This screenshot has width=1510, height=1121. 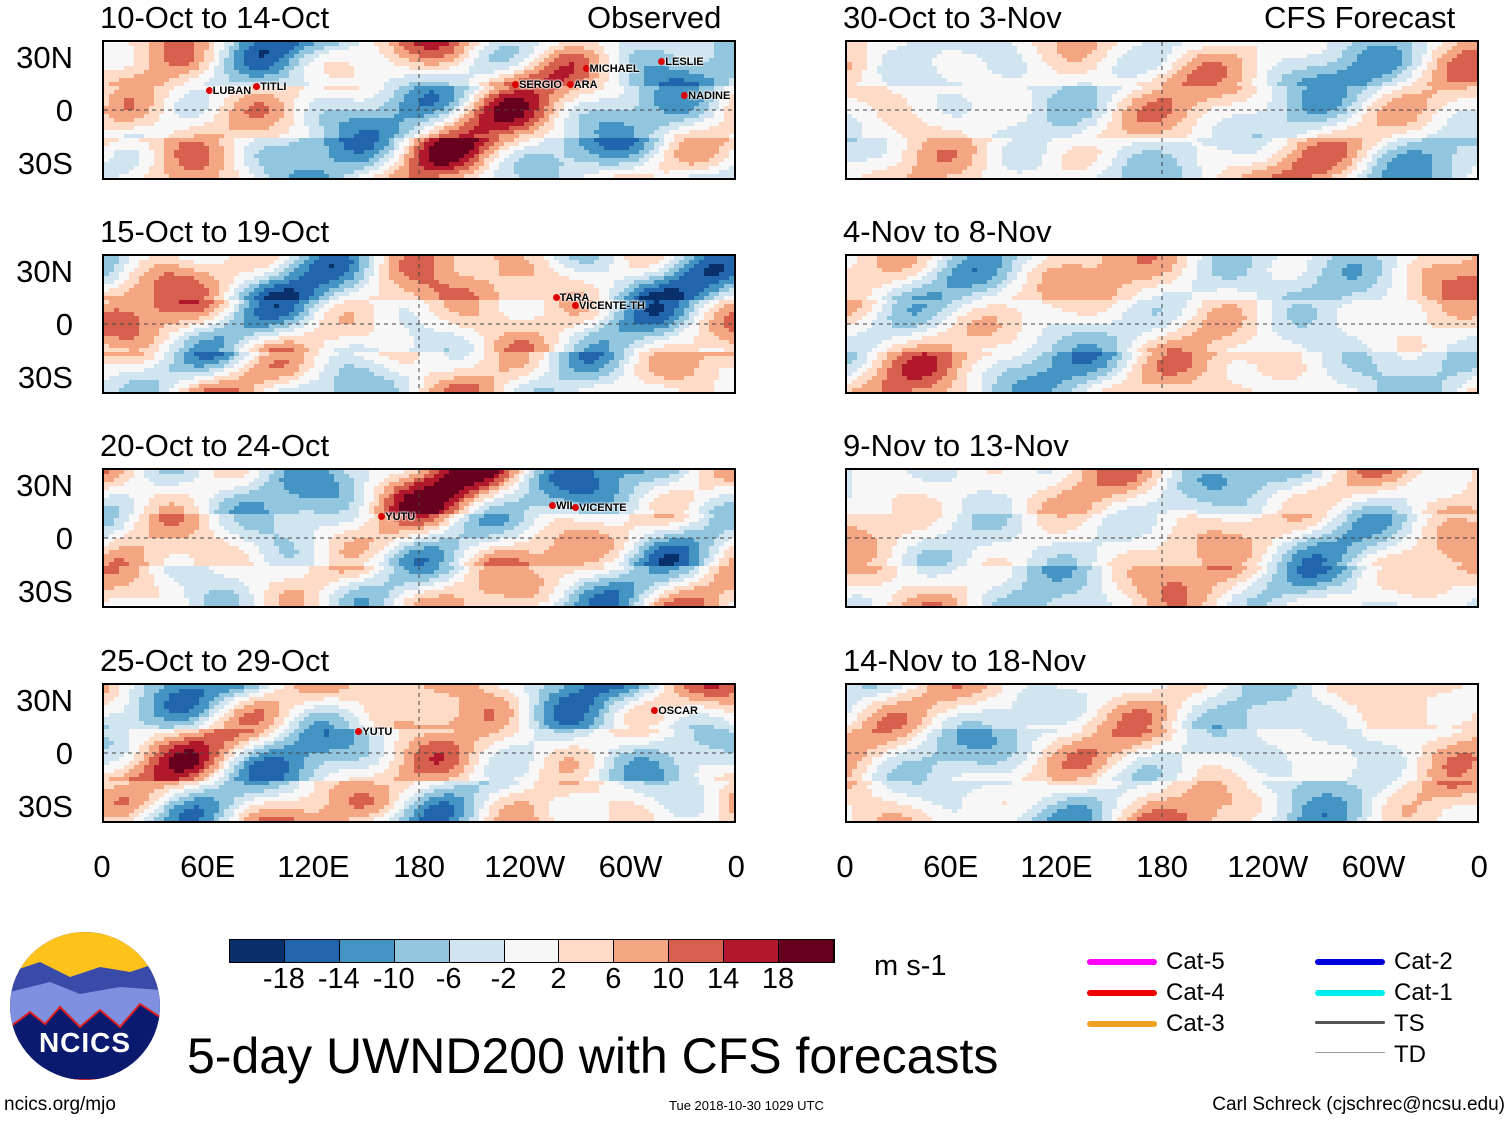 I want to click on storm-marker, so click(x=209, y=90).